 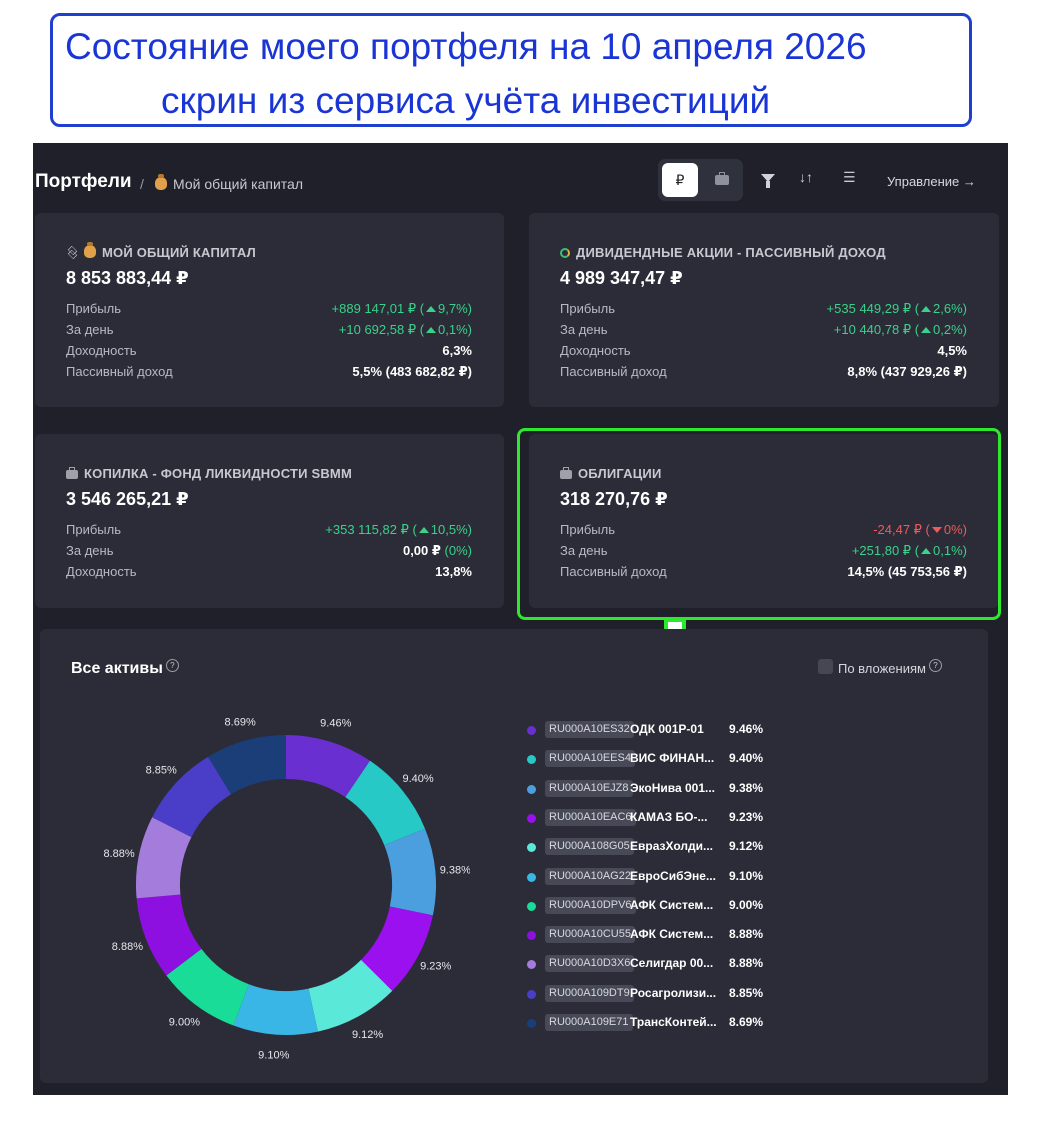 What do you see at coordinates (127, 278) in the screenshot?
I see `card-amount: 8 853 883,44 ₽` at bounding box center [127, 278].